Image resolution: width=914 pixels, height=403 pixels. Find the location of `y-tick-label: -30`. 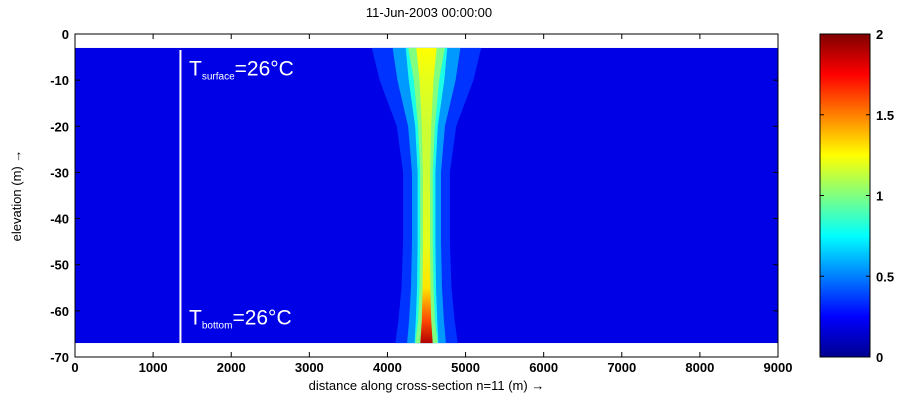

y-tick-label: -30 is located at coordinates (59, 172).